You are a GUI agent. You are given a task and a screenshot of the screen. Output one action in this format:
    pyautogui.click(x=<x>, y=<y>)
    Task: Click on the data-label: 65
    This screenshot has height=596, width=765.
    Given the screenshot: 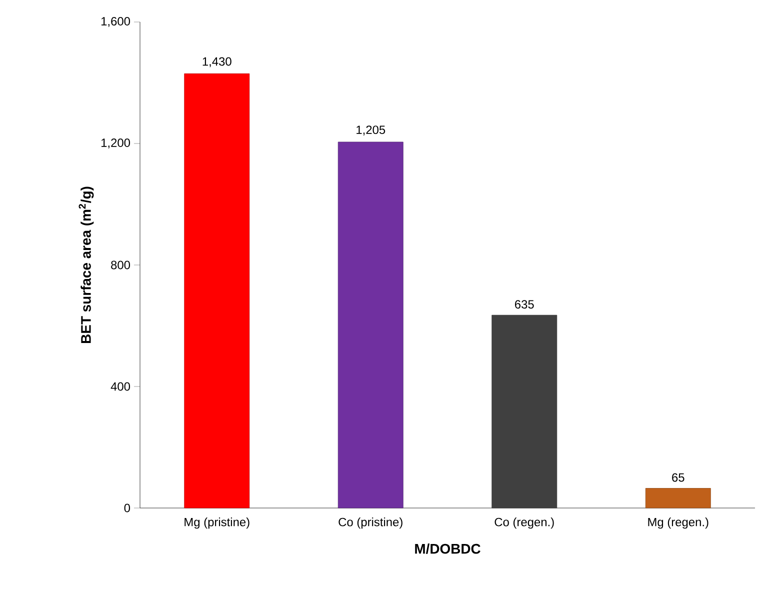 What is the action you would take?
    pyautogui.click(x=678, y=477)
    